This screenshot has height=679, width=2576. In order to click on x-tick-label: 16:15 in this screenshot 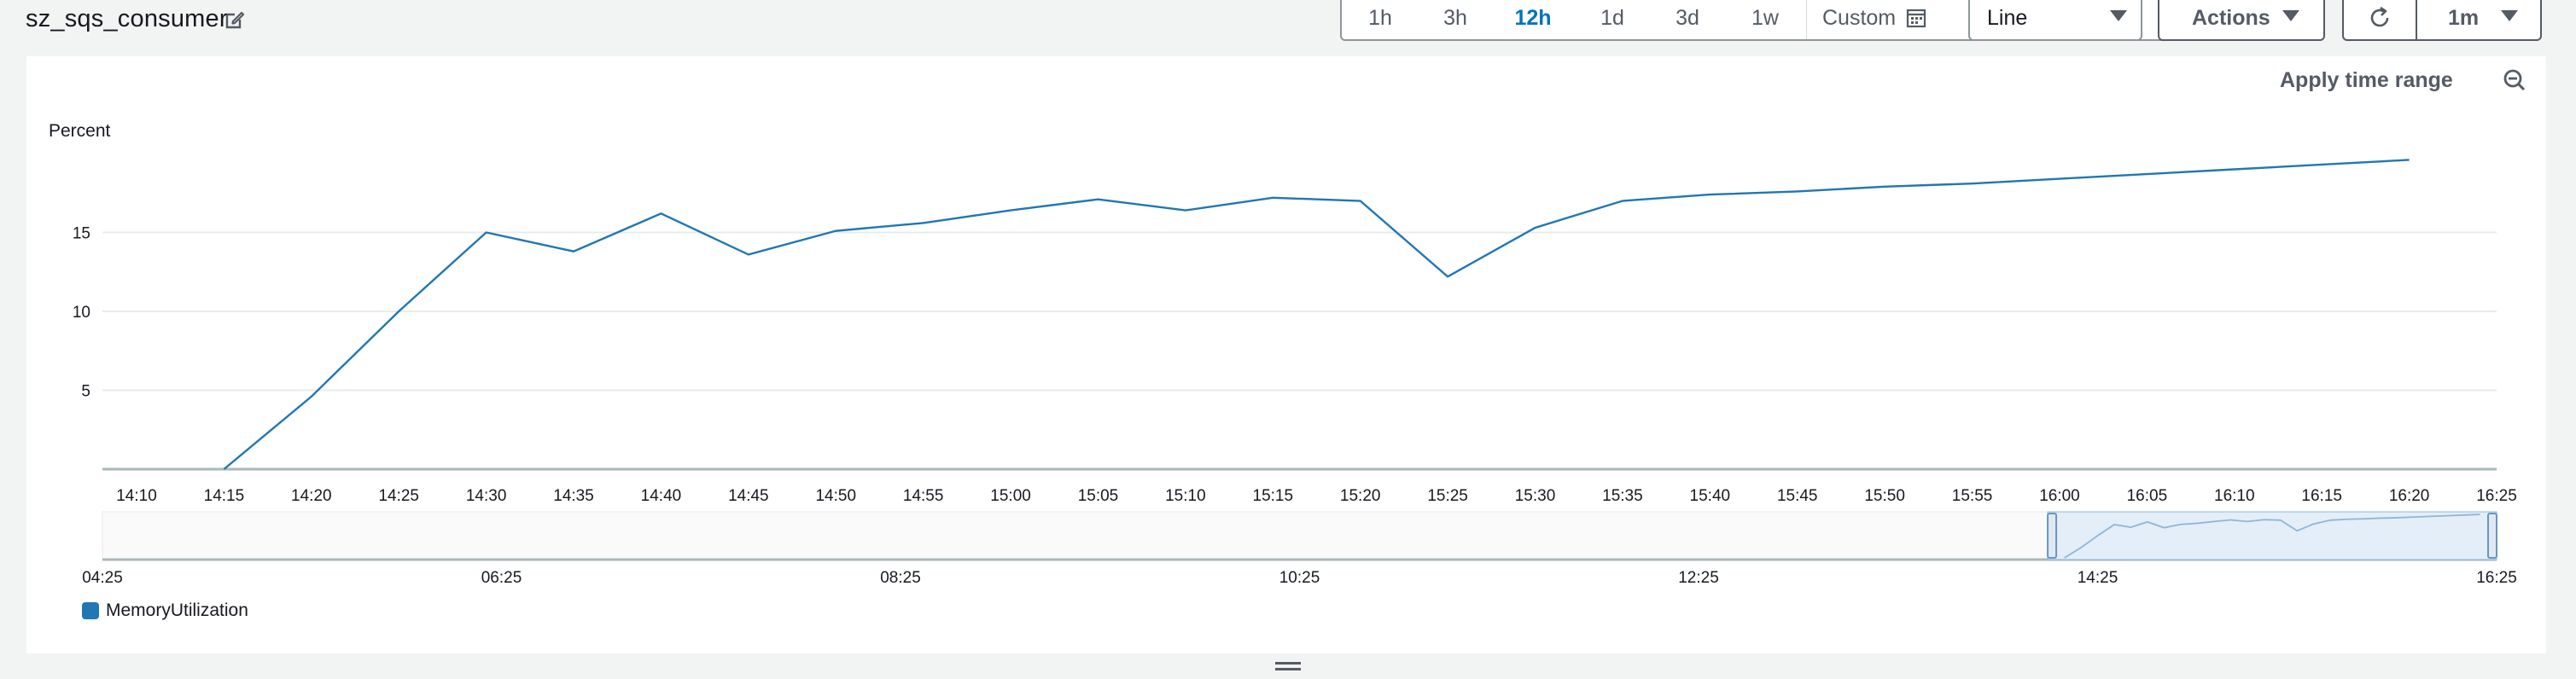, I will do `click(2321, 496)`.